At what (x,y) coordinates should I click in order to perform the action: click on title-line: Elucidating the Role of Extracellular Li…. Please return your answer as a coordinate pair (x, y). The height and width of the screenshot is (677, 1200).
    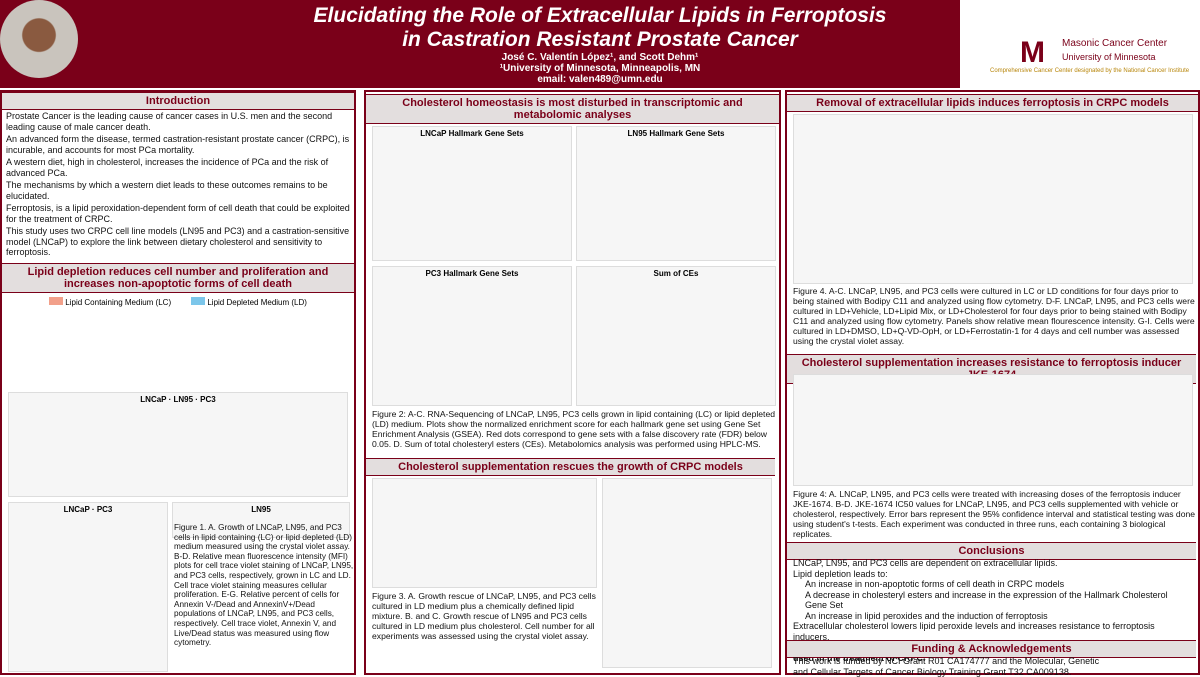
    Looking at the image, I should click on (600, 16).